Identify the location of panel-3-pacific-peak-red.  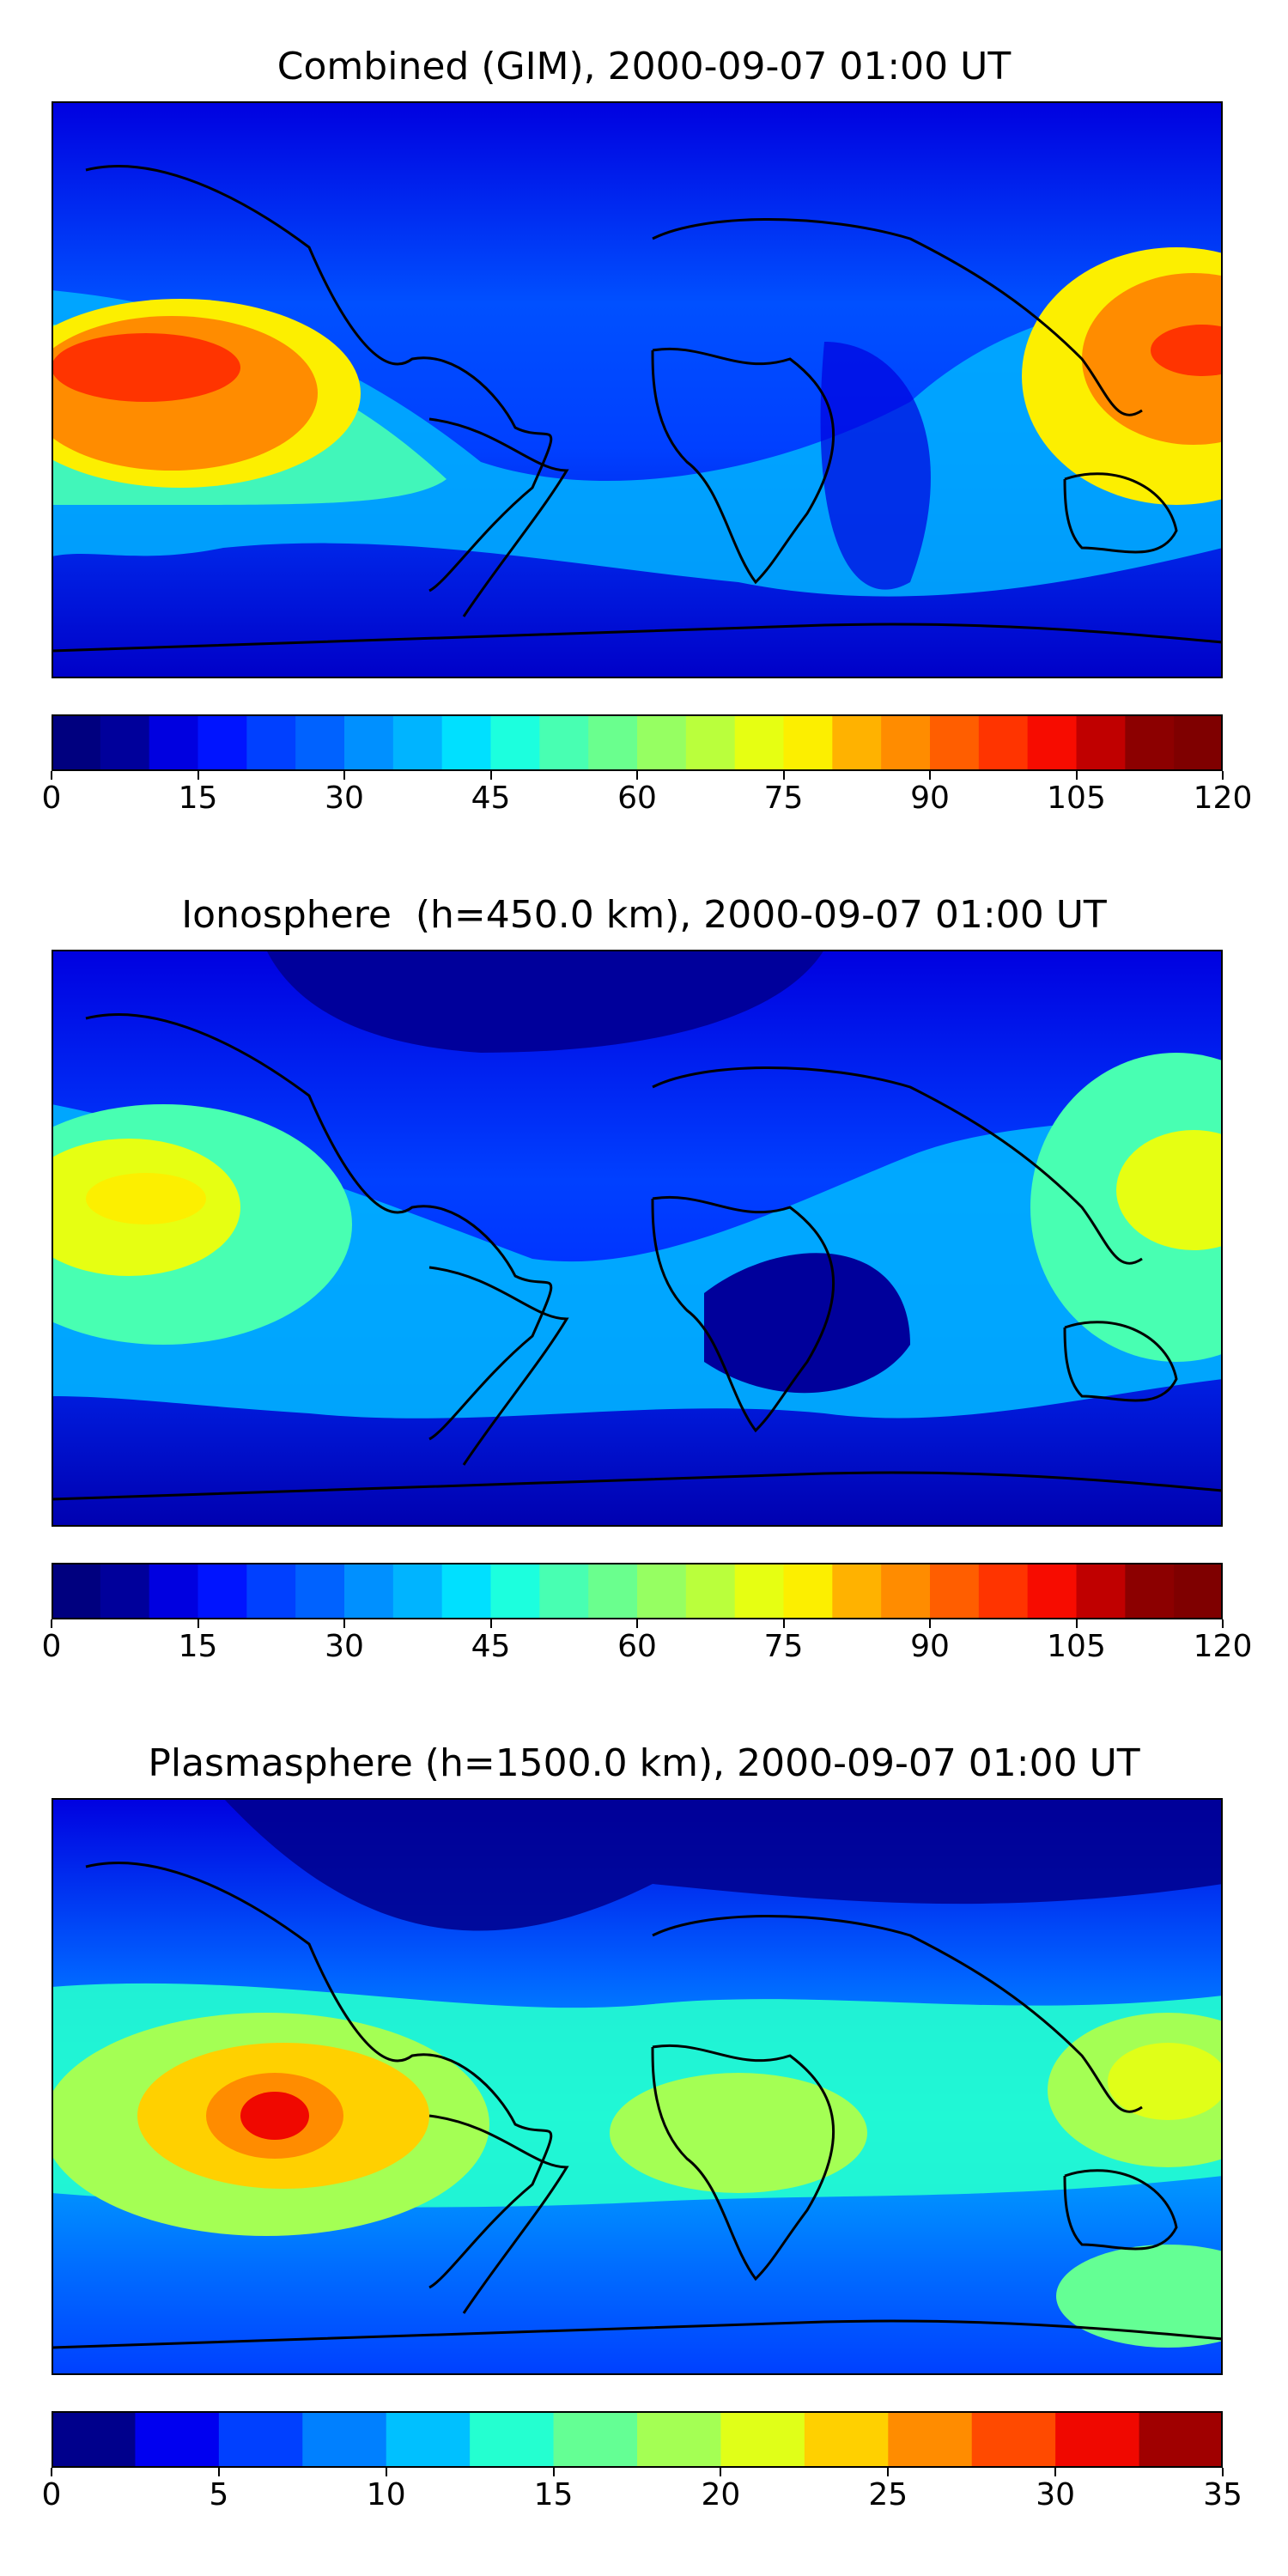
(274, 2116).